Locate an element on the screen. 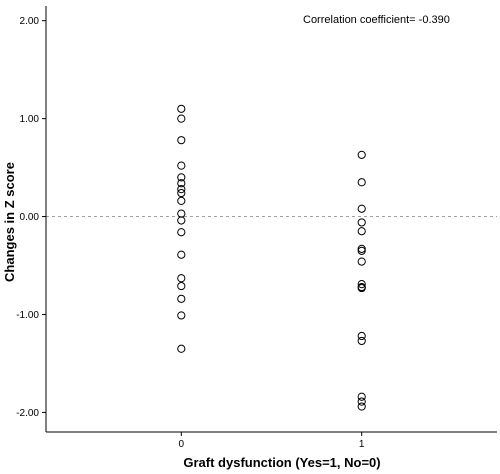  x-tick-label: 1 is located at coordinates (362, 444).